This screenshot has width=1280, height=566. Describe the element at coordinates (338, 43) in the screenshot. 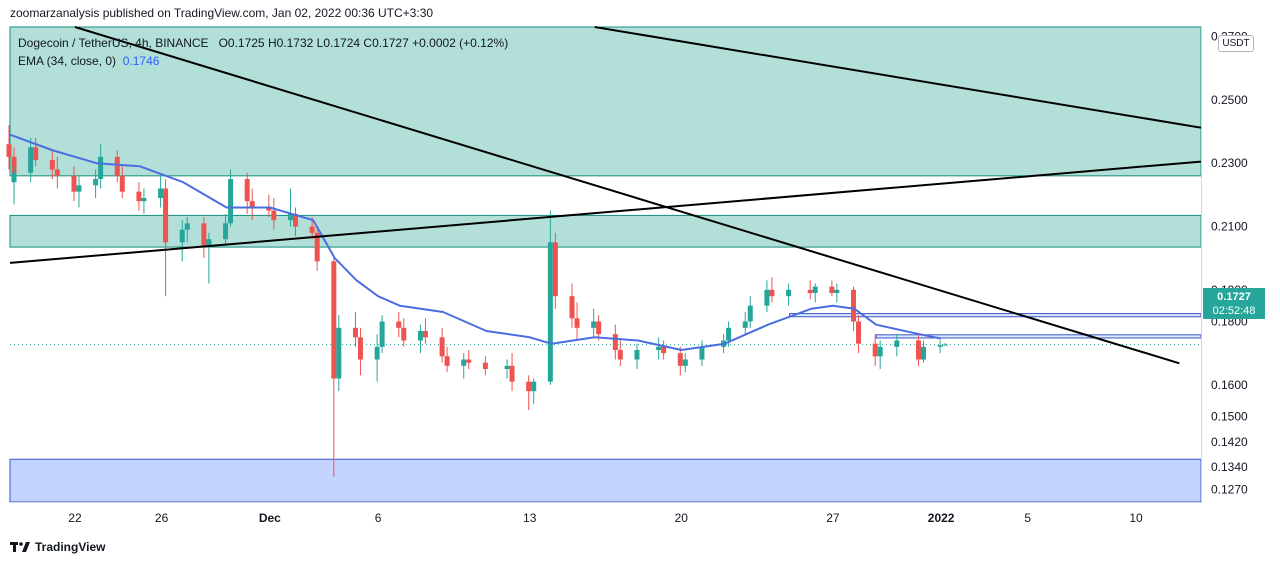

I see `low-value: L0.1724` at that location.